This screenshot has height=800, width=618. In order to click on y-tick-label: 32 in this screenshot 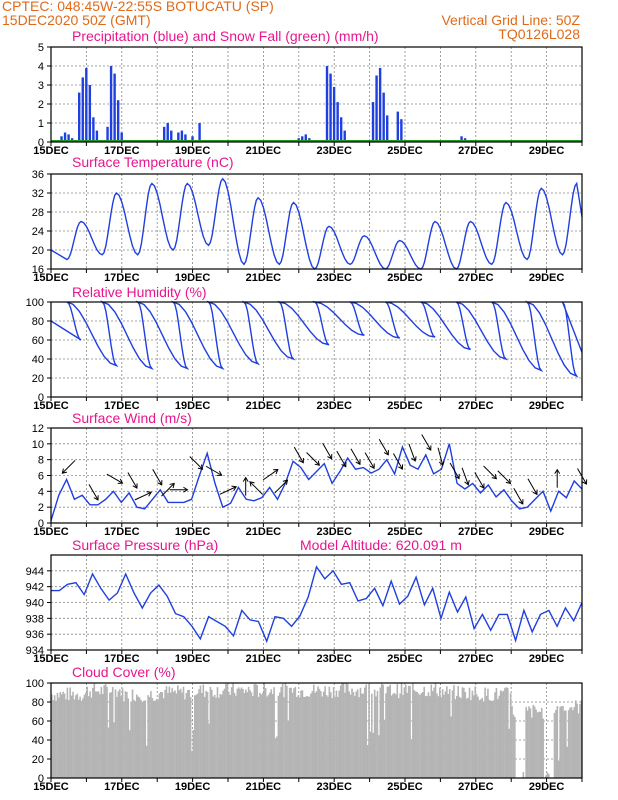, I will do `click(38, 194)`.